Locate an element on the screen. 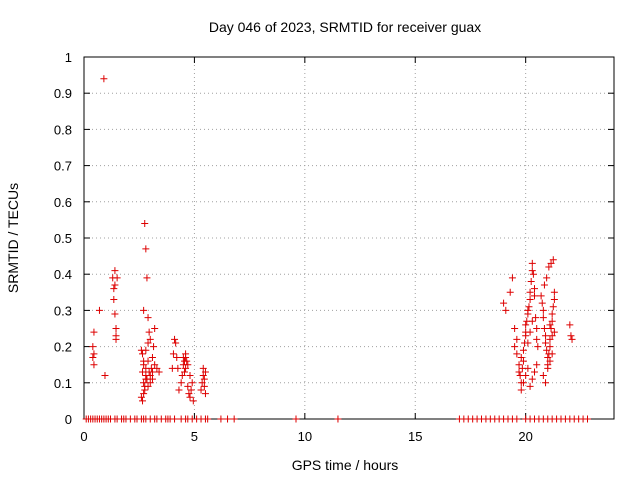  y-tick-label: 0.5 is located at coordinates (63, 238).